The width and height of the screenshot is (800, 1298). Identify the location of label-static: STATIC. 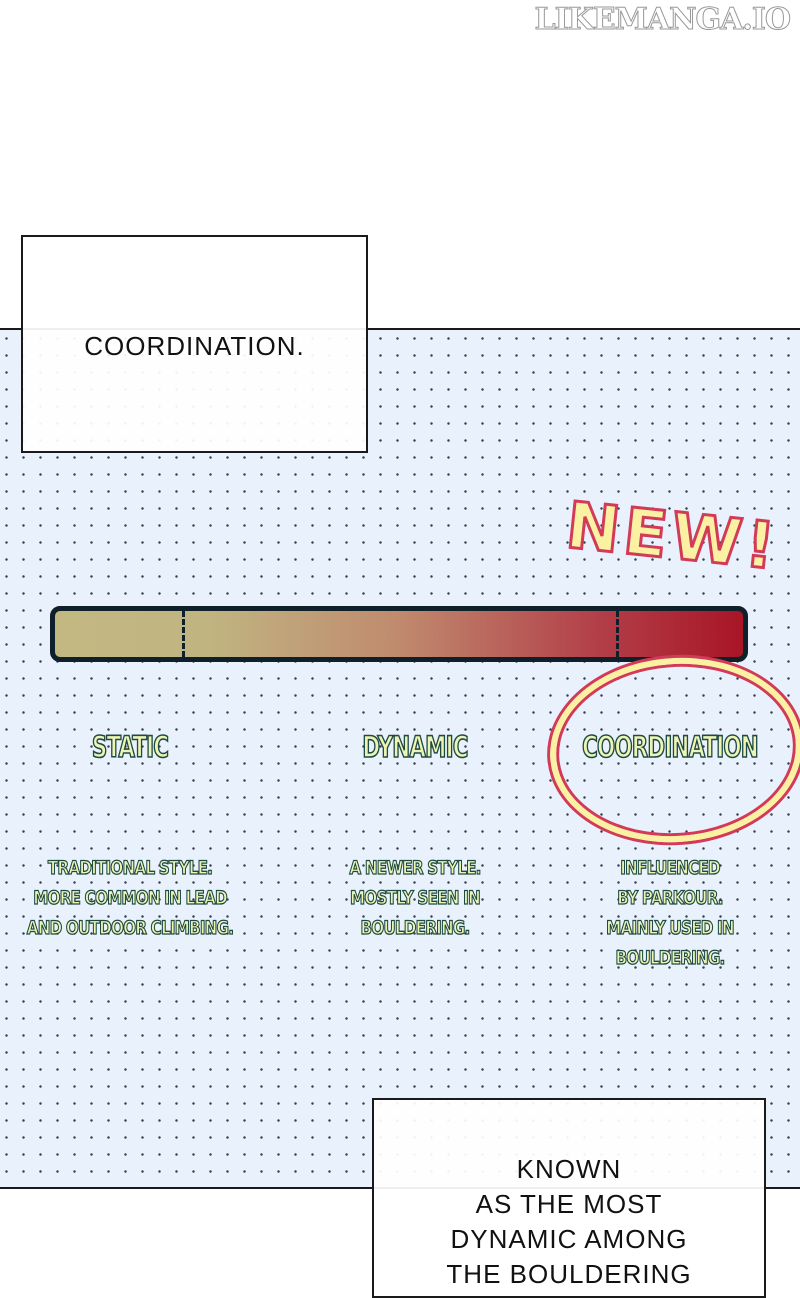
(130, 747).